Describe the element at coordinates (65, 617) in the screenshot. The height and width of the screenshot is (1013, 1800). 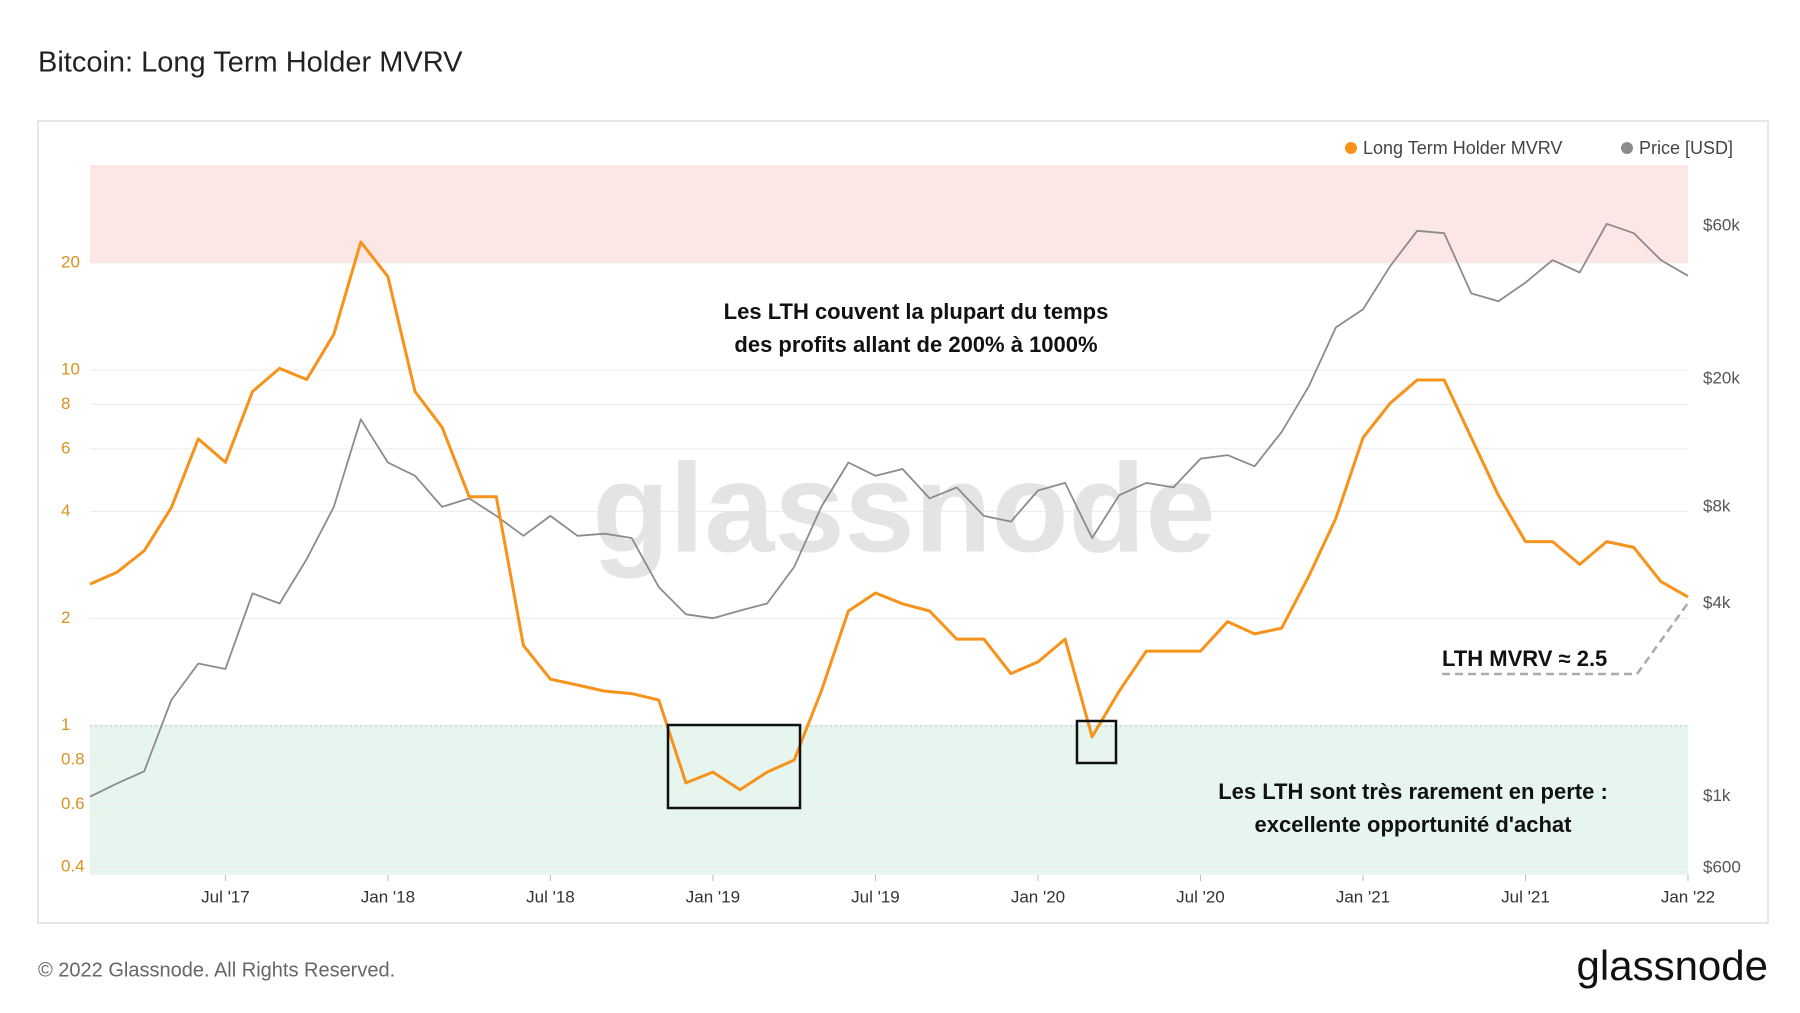
I see `y-tick-label: 2` at that location.